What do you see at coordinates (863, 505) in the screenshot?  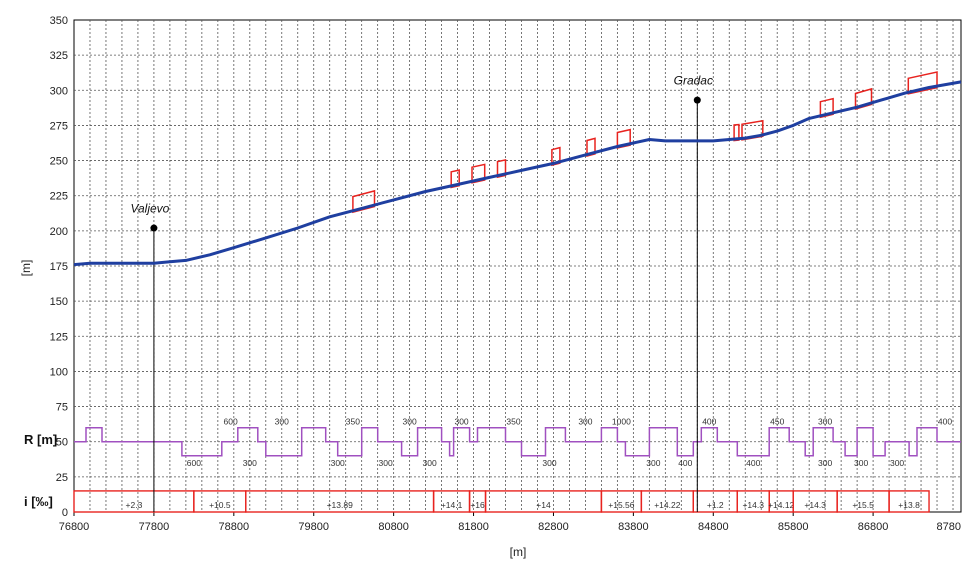 I see `gradient-label: +15.5` at bounding box center [863, 505].